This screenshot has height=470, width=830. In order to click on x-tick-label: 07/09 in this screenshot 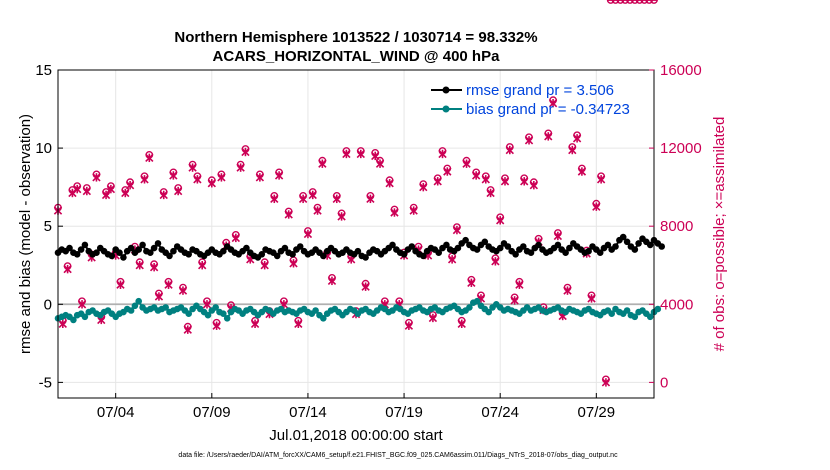, I will do `click(212, 412)`.